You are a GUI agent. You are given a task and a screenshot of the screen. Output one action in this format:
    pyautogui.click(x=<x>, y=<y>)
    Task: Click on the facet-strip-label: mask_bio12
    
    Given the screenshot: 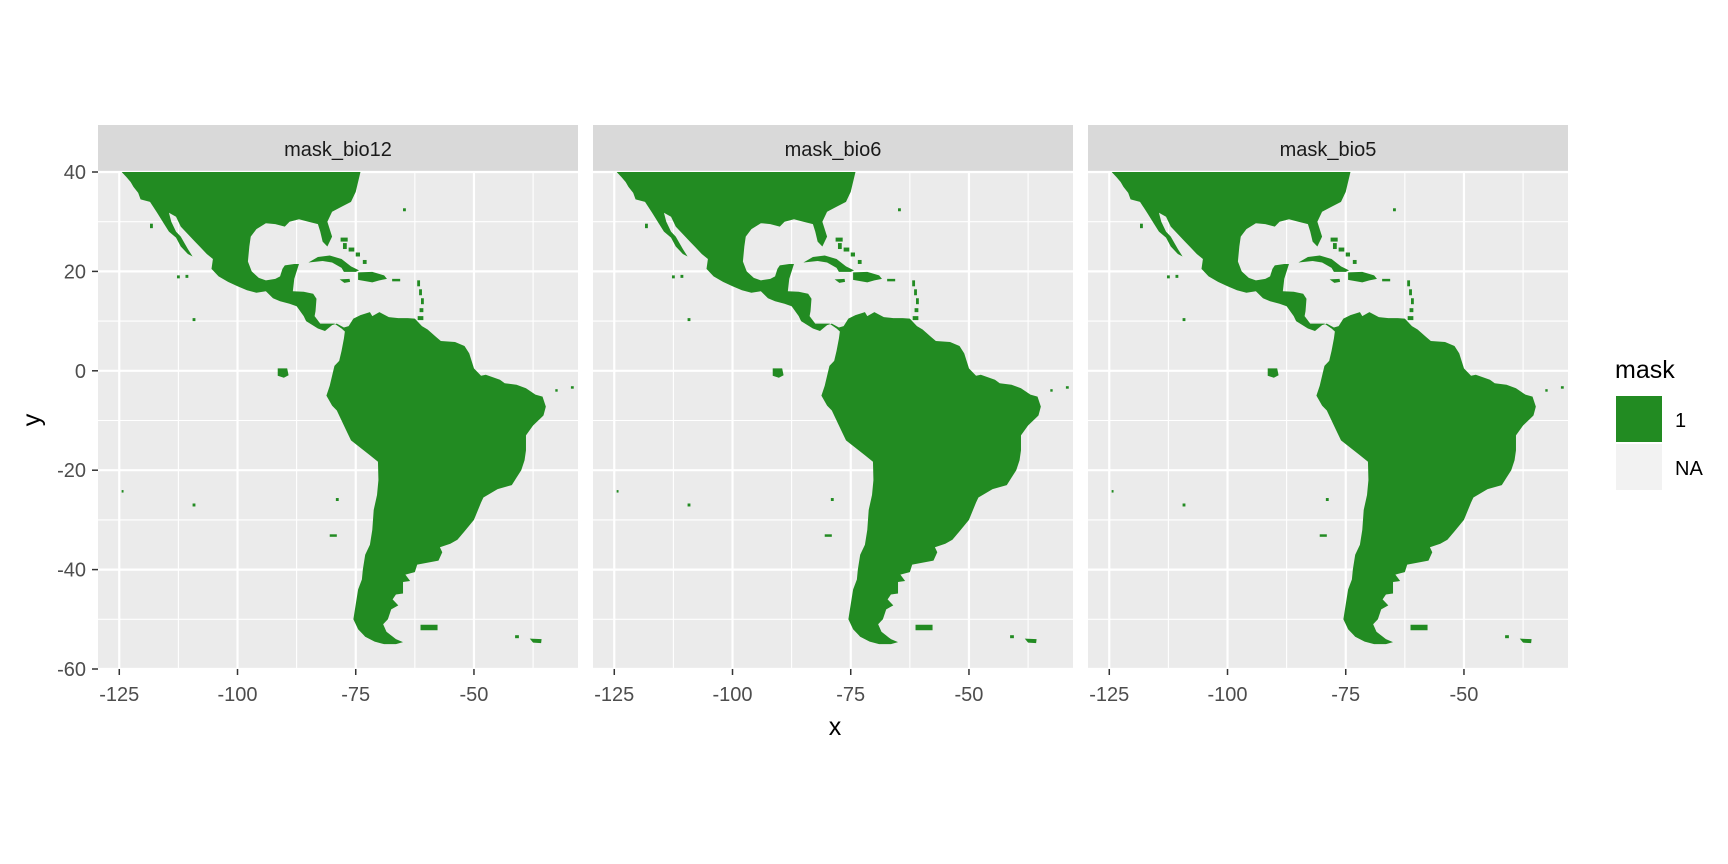 What is the action you would take?
    pyautogui.click(x=338, y=150)
    